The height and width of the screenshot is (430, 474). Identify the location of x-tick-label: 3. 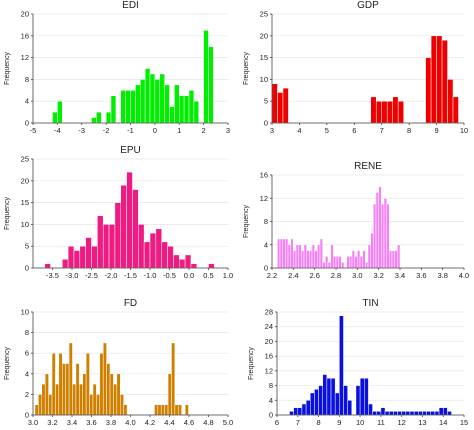
(228, 130).